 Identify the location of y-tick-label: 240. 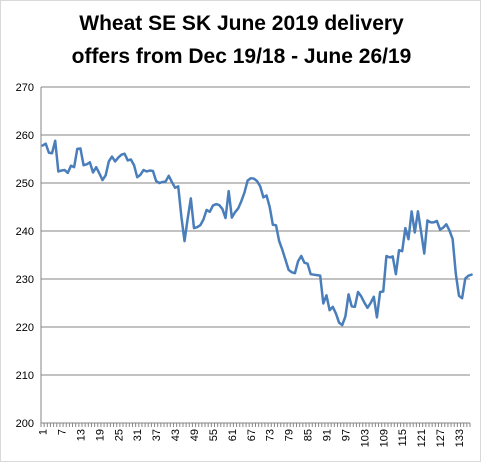
(25, 232).